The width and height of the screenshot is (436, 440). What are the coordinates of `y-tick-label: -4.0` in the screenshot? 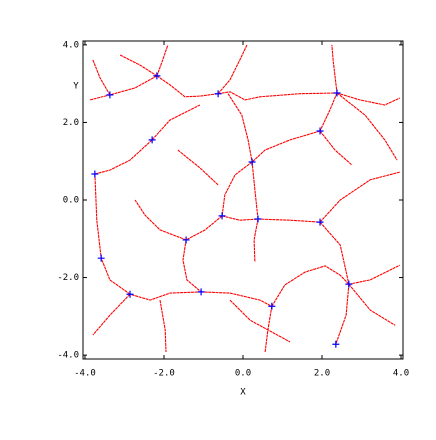 It's located at (68, 356).